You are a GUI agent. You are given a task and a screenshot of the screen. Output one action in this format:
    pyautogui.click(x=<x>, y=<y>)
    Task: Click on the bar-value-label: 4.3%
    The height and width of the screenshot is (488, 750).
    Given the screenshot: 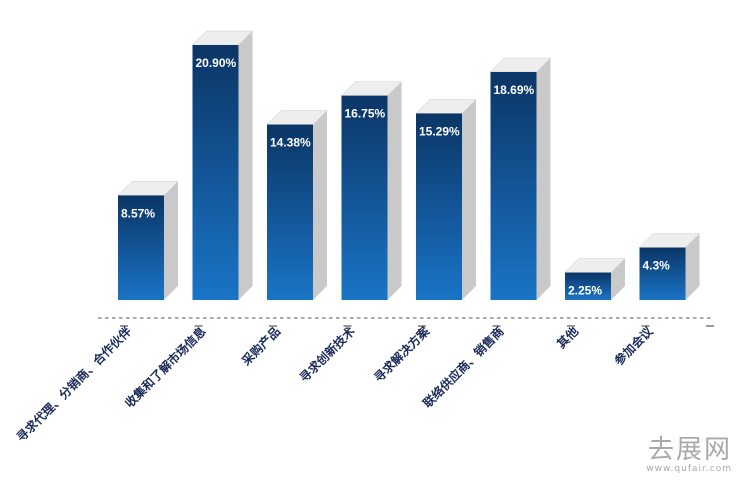 What is the action you would take?
    pyautogui.click(x=657, y=266)
    